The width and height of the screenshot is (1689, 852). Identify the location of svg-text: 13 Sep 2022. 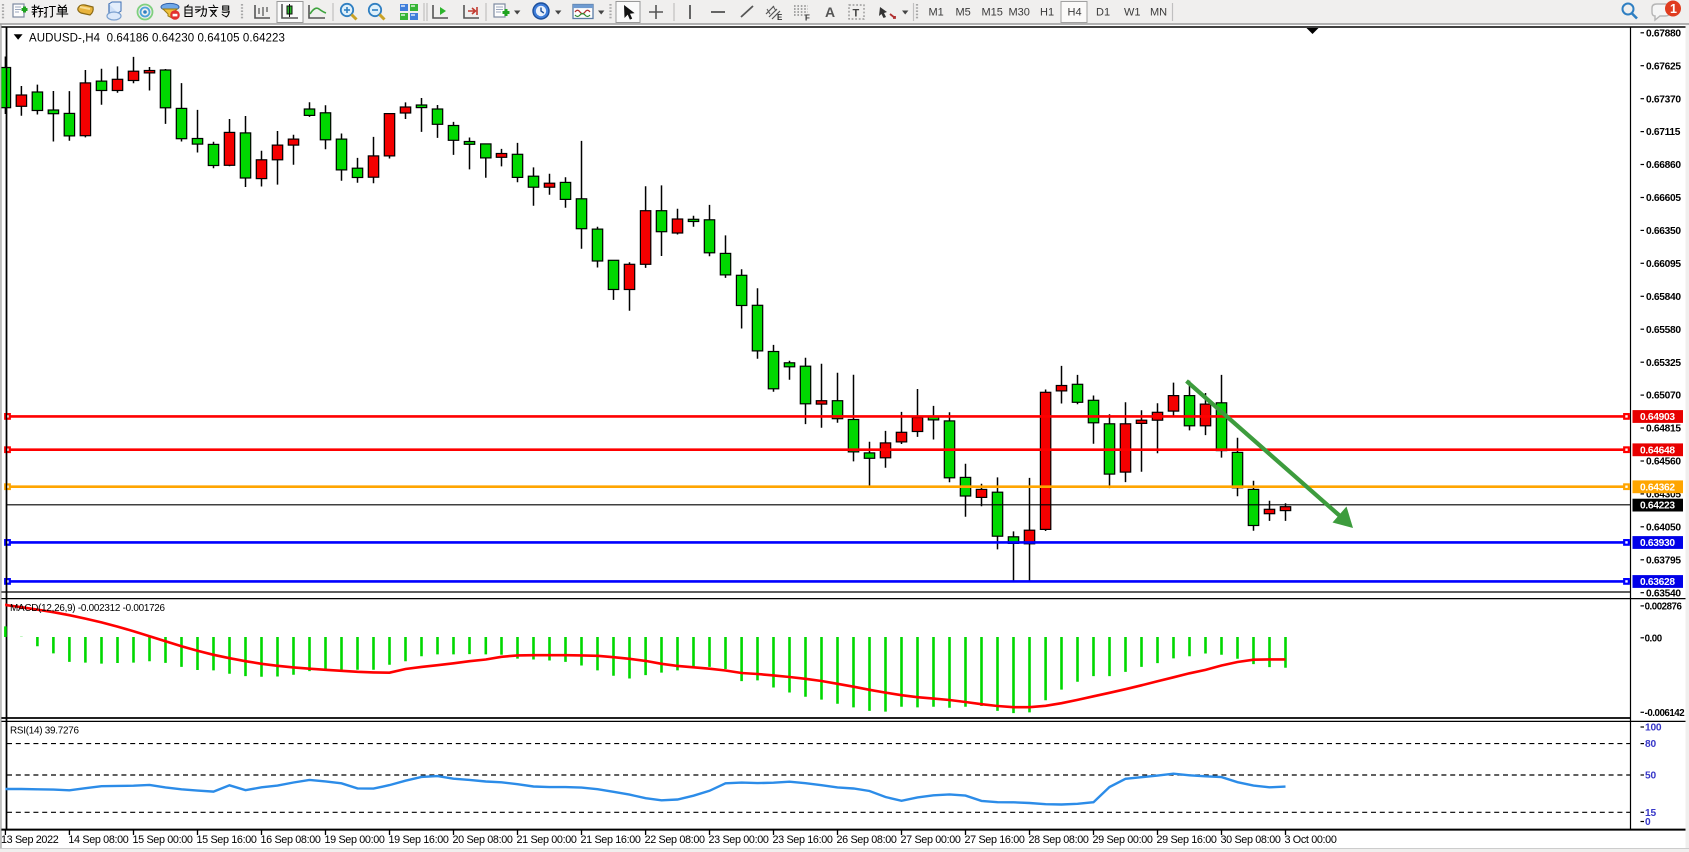
(30, 840).